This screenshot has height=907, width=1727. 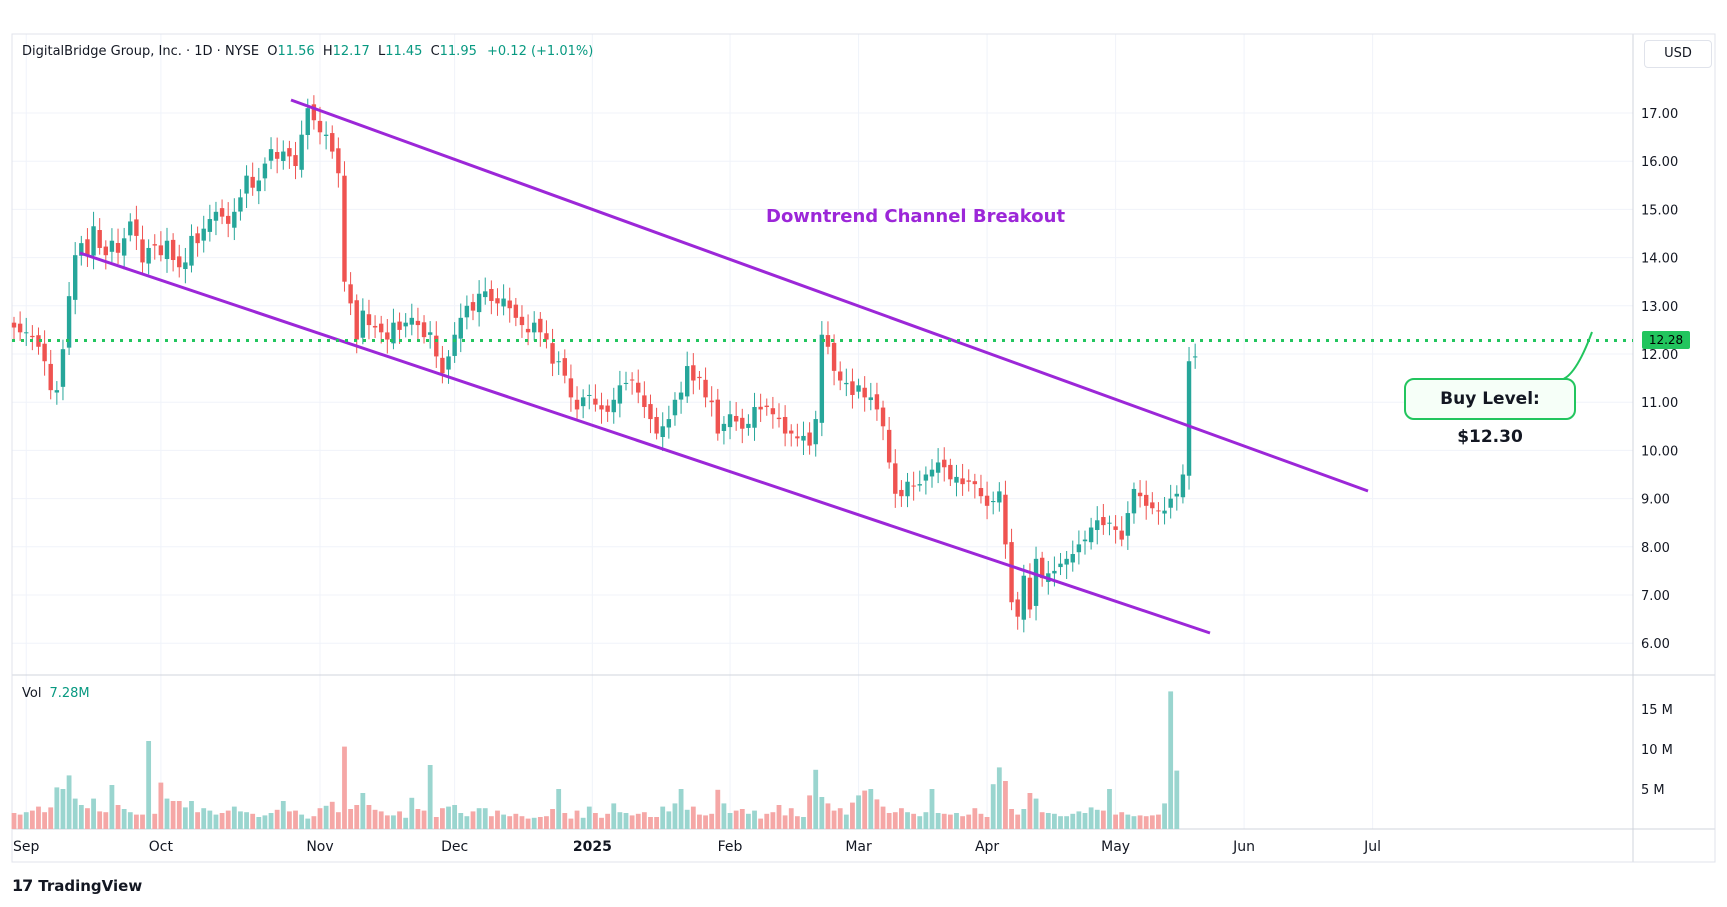 What do you see at coordinates (1655, 548) in the screenshot?
I see `price-tick-label: 8.00` at bounding box center [1655, 548].